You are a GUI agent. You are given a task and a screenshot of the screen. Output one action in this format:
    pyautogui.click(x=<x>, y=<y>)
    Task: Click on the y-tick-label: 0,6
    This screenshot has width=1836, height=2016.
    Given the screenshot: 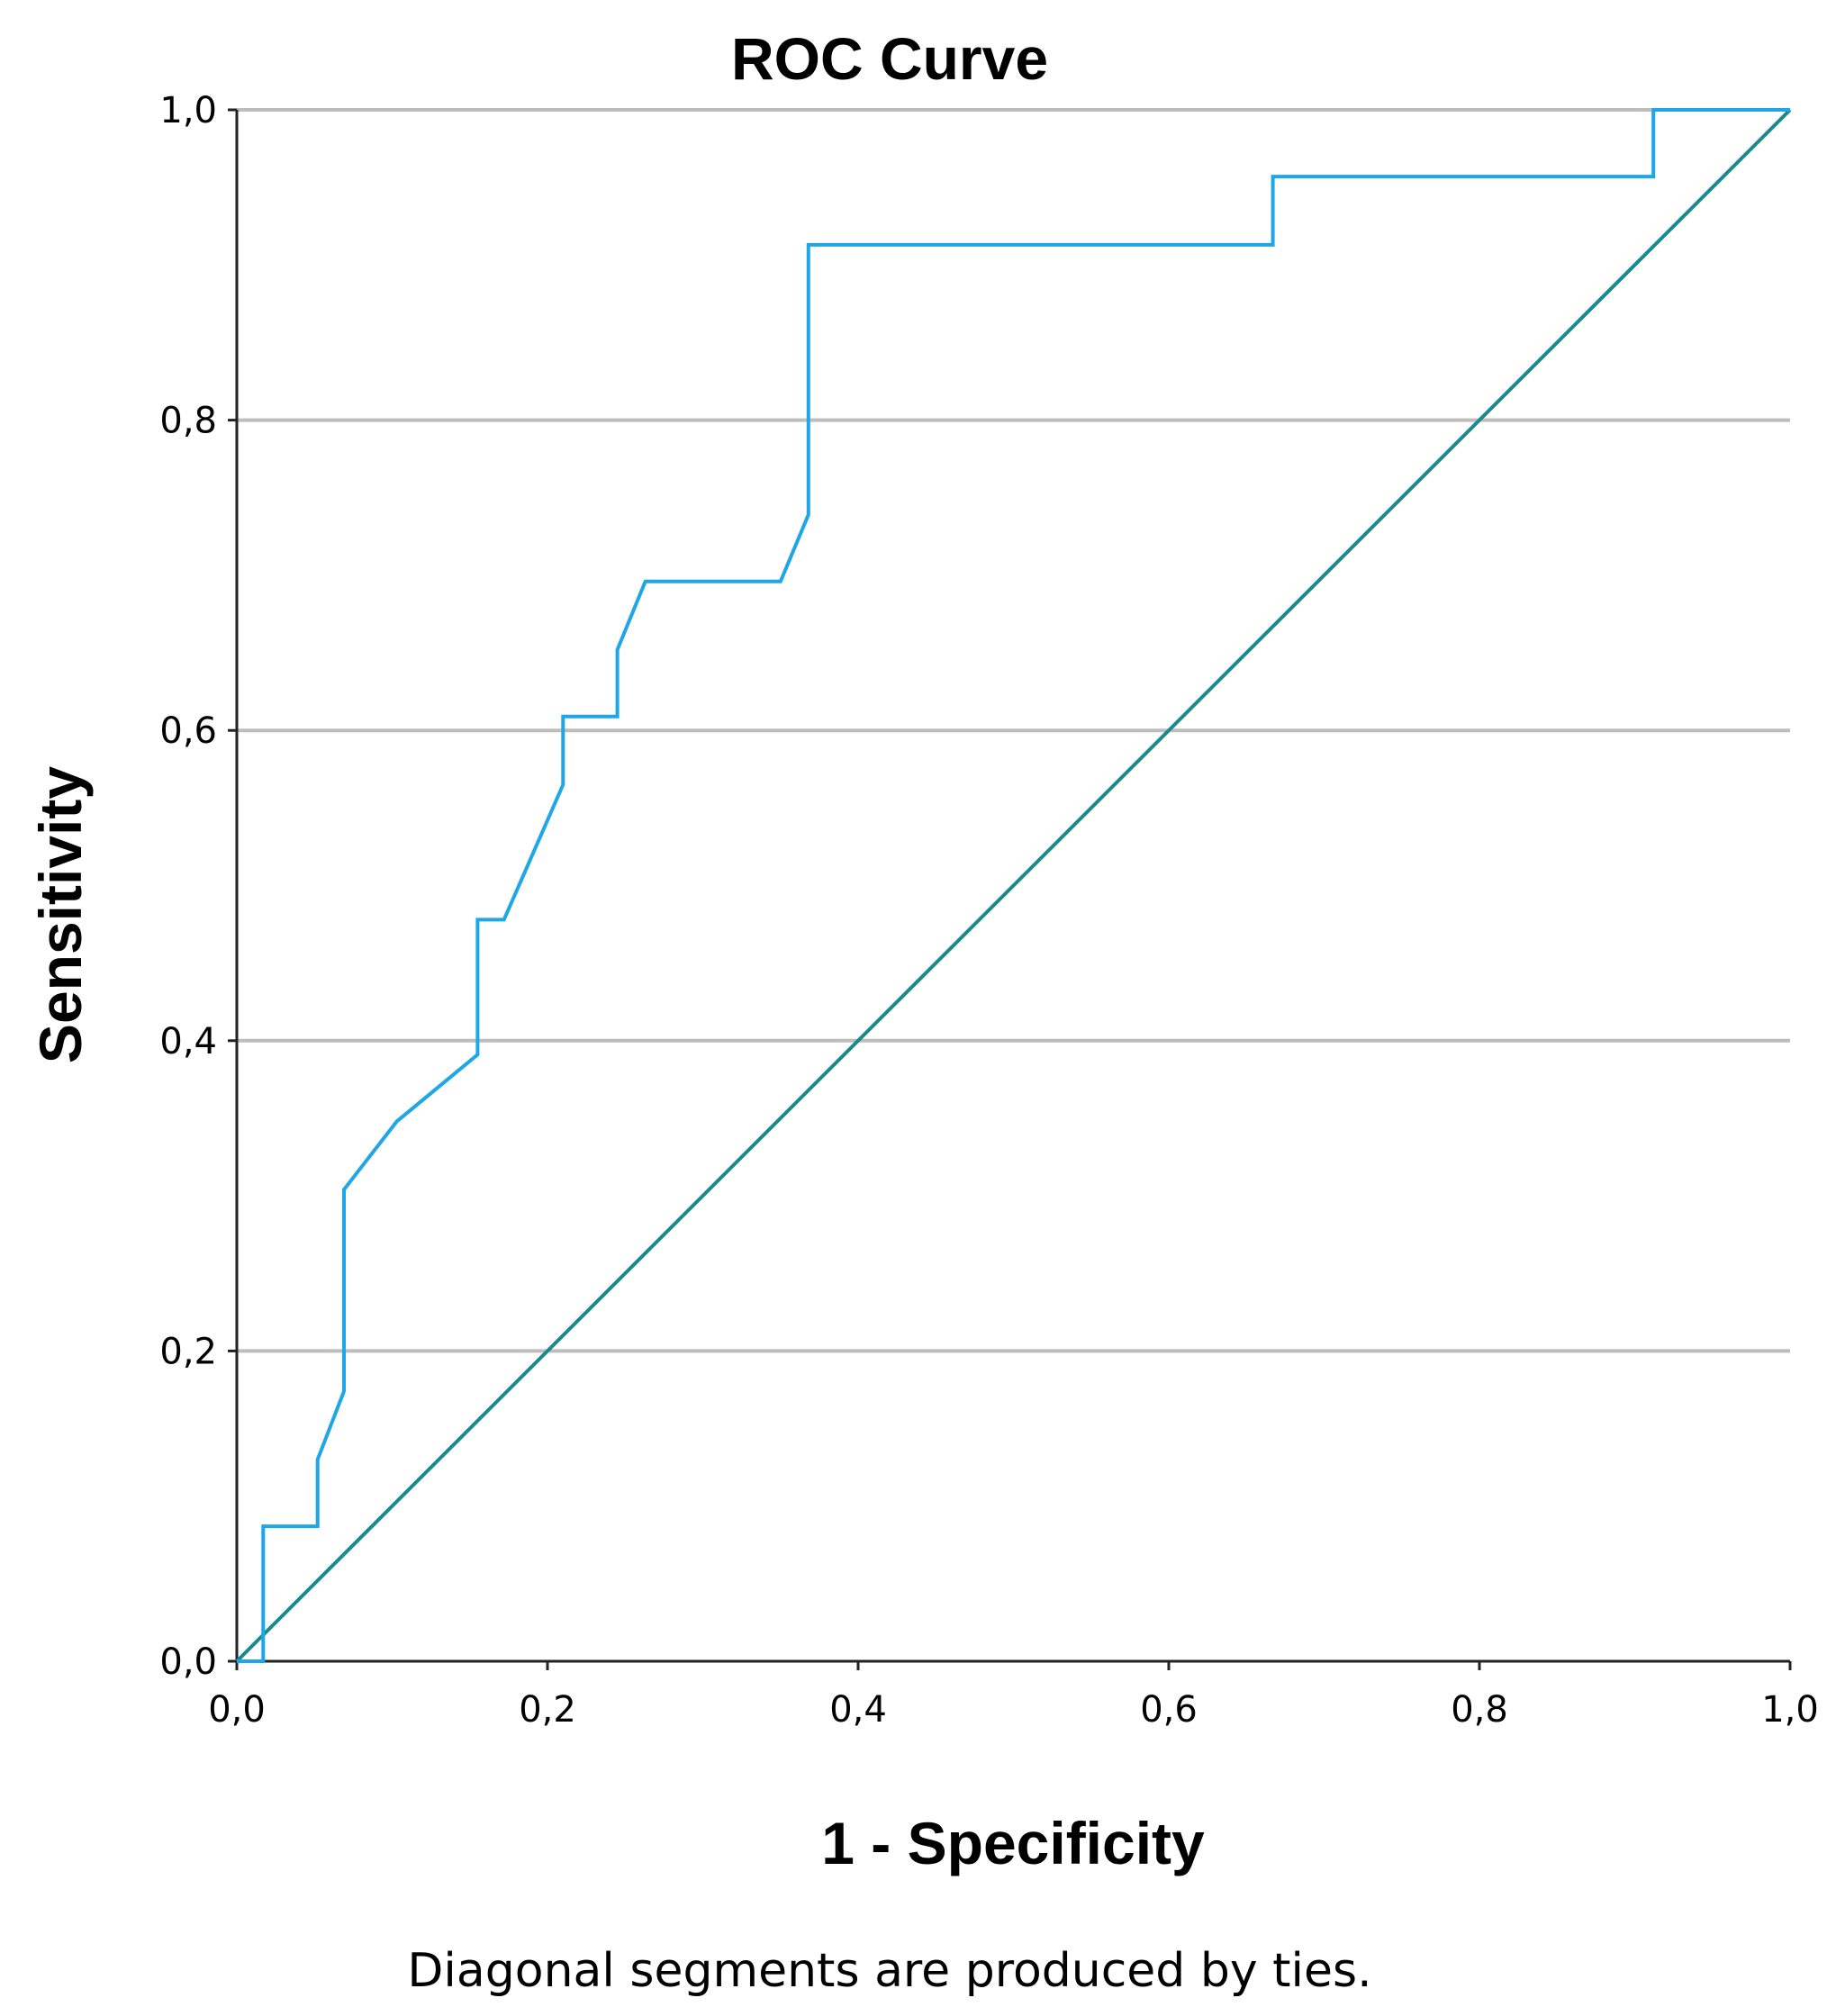 What is the action you would take?
    pyautogui.click(x=188, y=731)
    